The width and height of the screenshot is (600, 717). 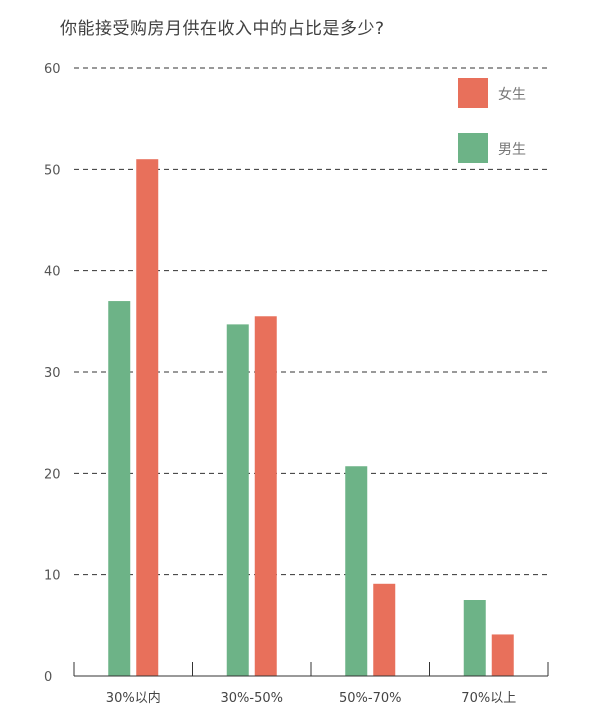 I want to click on y-tick-label: 60, so click(x=52, y=69).